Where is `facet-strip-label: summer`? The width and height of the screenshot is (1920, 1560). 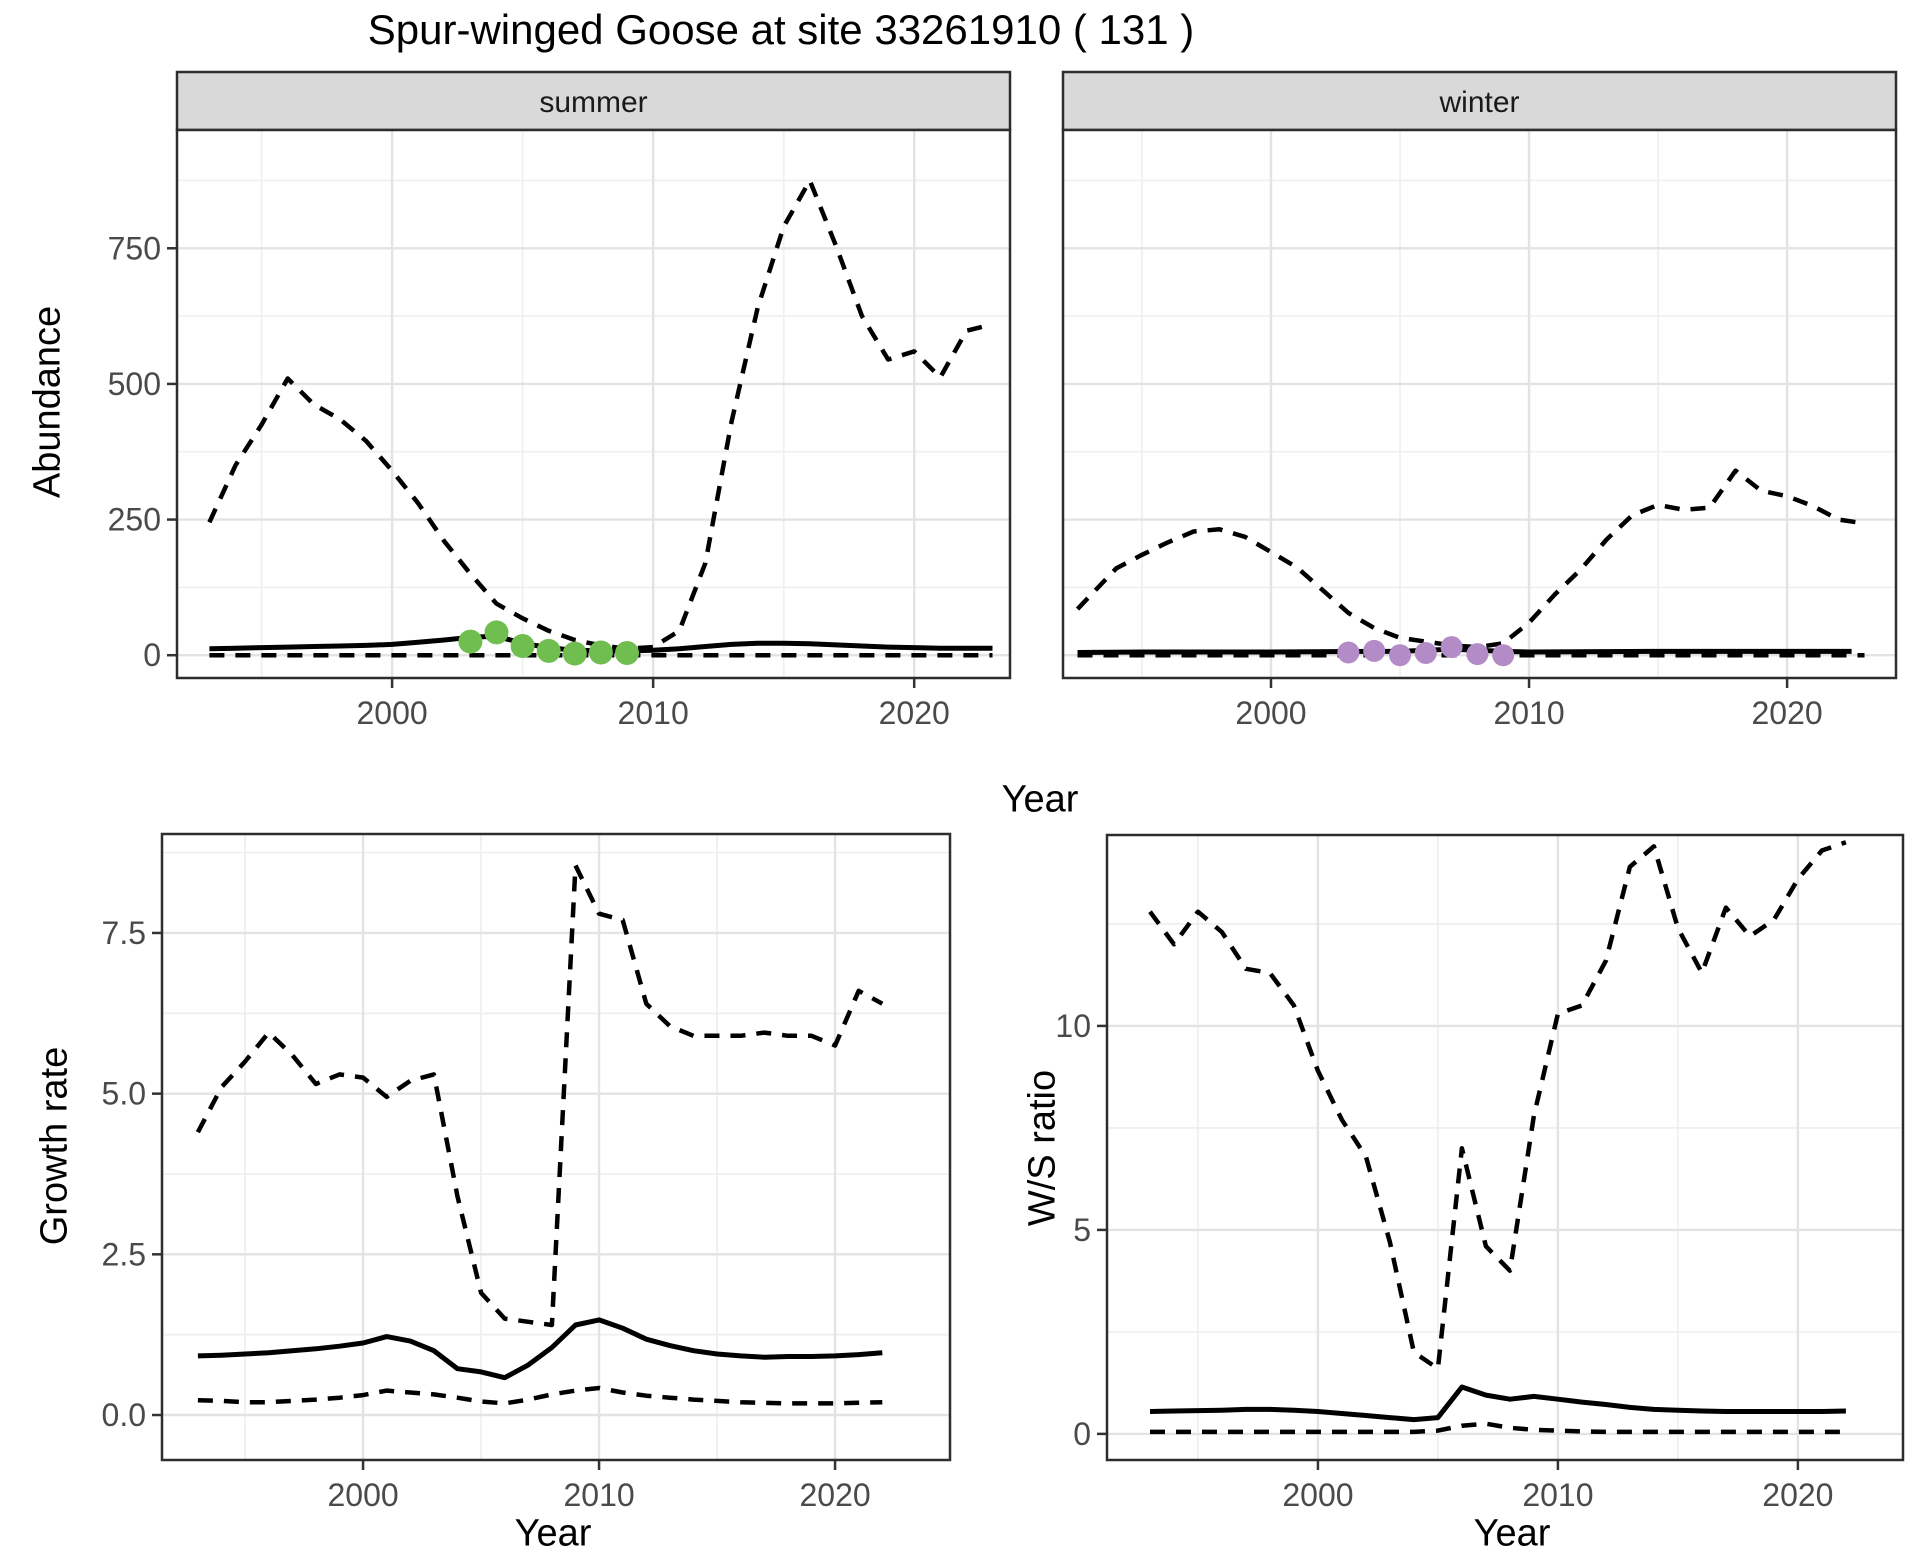 facet-strip-label: summer is located at coordinates (593, 102).